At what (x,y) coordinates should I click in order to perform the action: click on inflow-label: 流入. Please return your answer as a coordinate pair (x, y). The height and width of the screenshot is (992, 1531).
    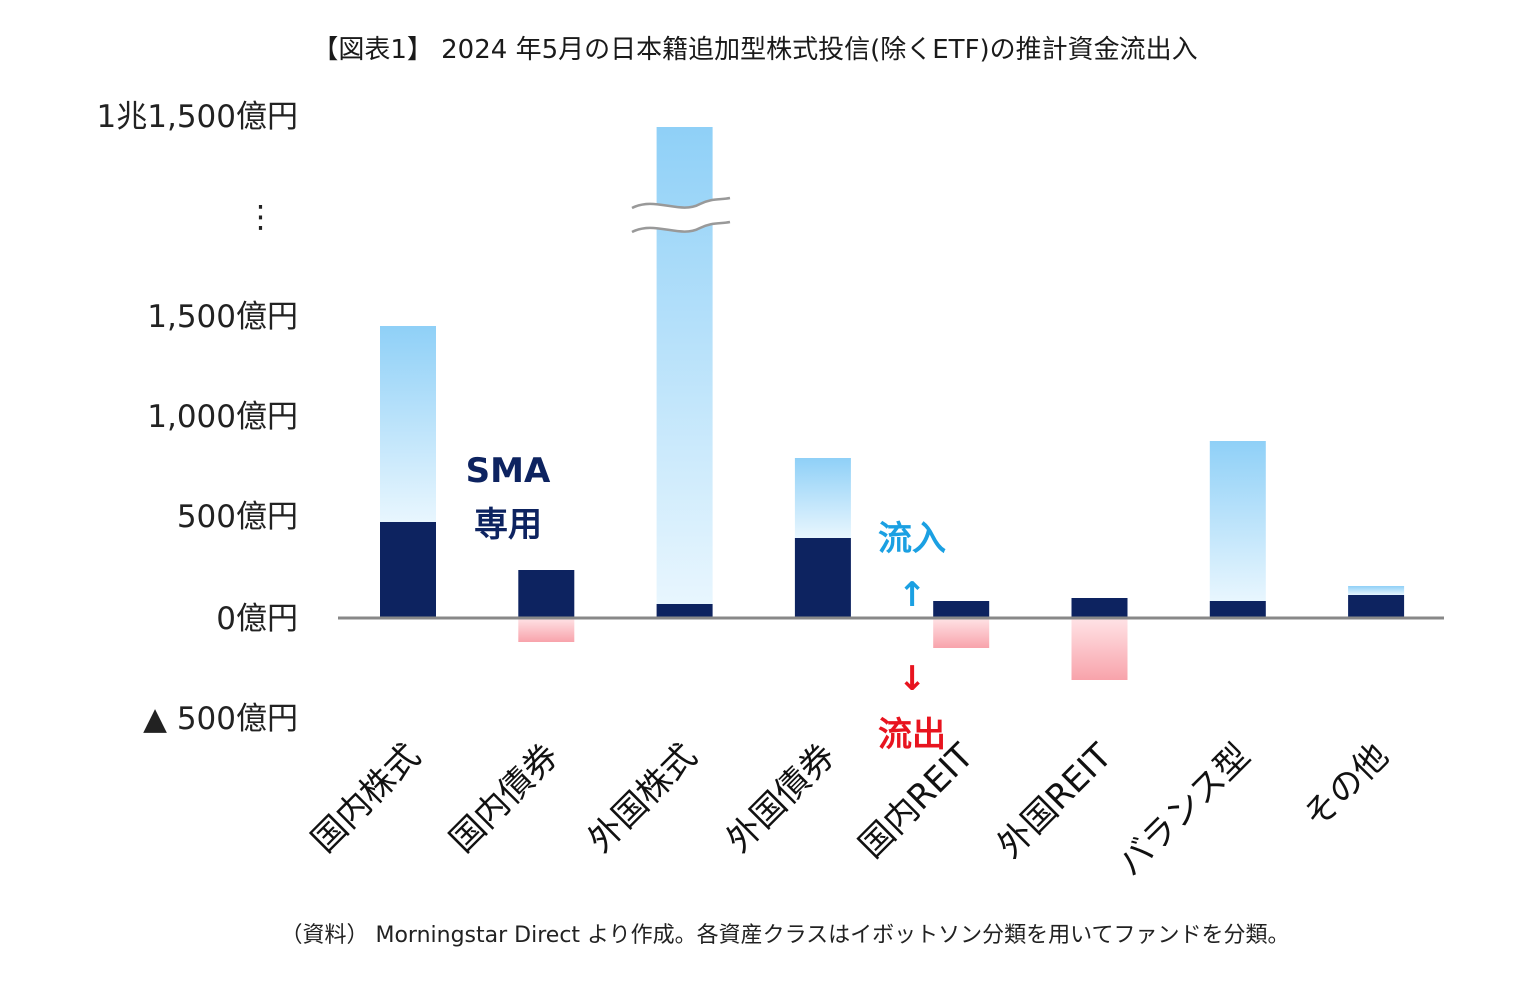
    Looking at the image, I should click on (912, 539).